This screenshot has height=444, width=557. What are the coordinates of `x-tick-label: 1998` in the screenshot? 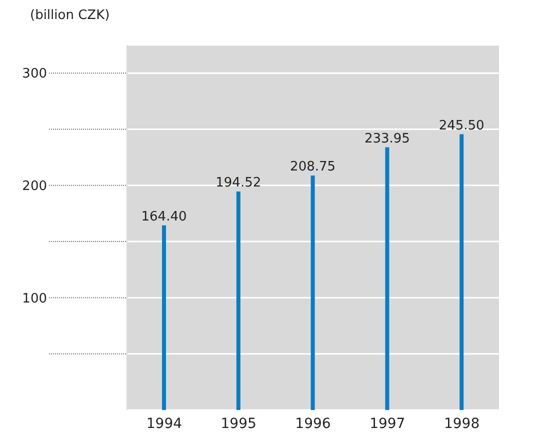 It's located at (462, 424).